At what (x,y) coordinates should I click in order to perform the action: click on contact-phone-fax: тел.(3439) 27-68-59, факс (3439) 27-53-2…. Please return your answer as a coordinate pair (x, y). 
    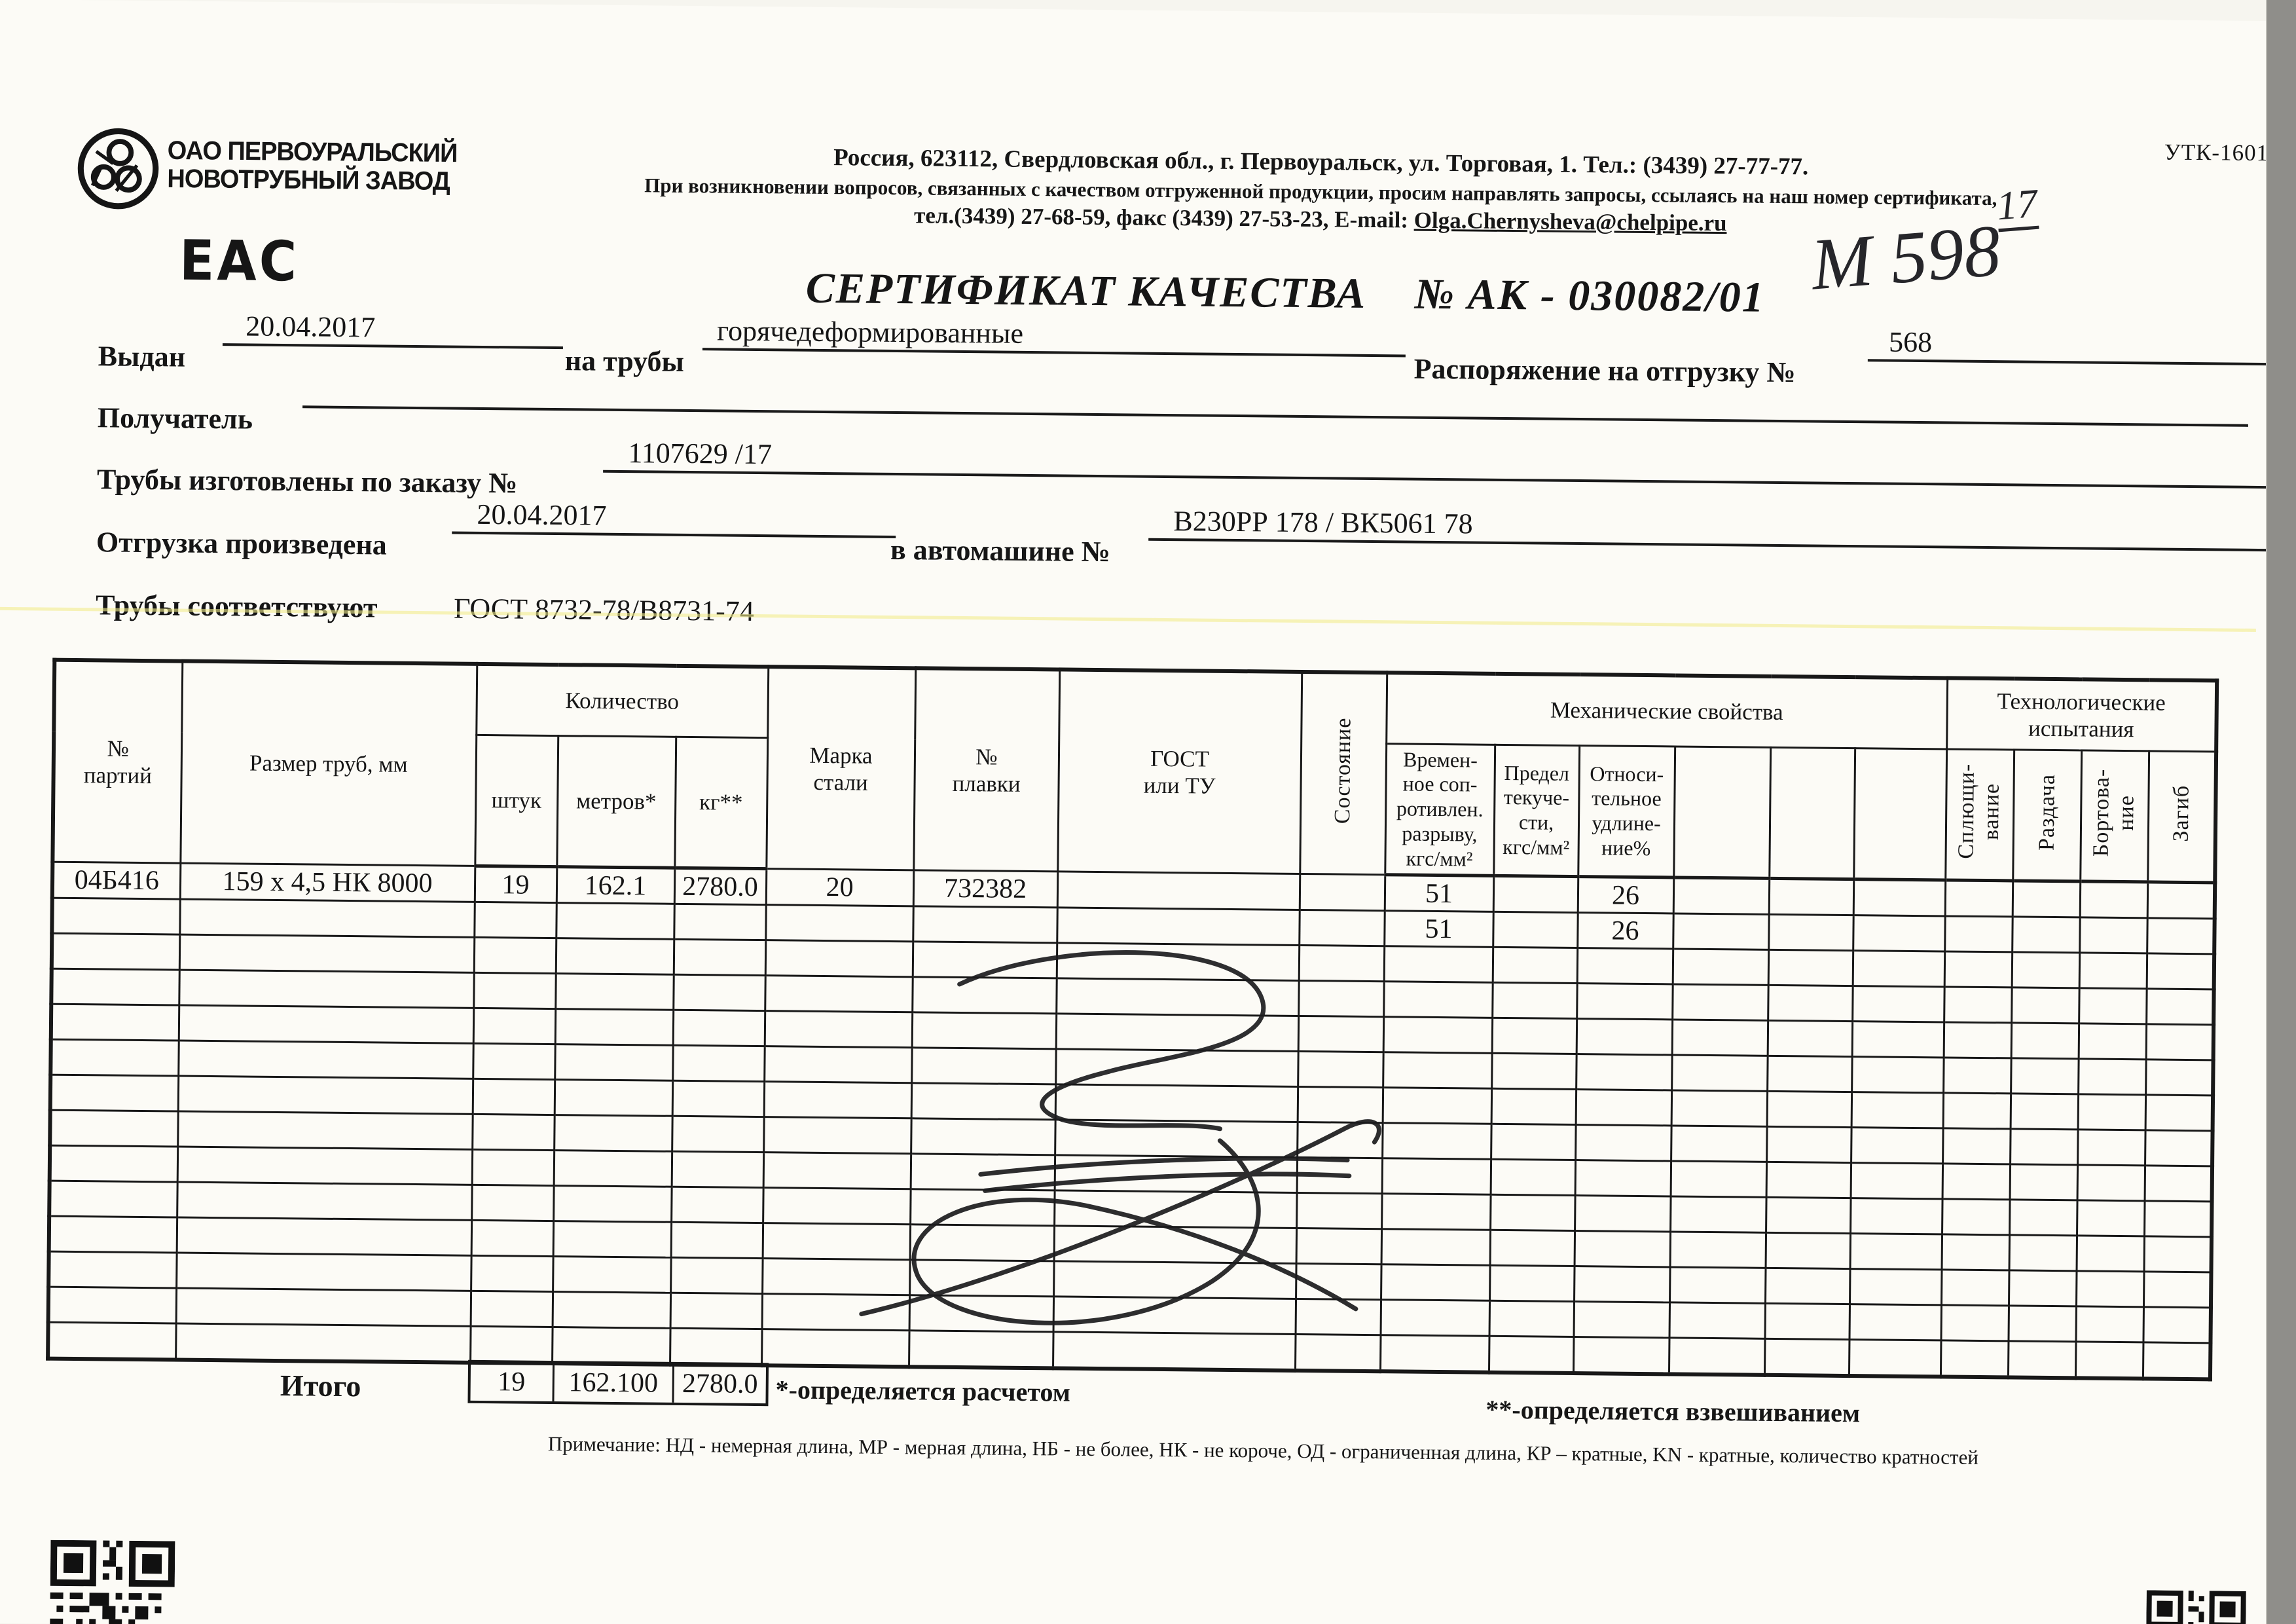
    Looking at the image, I should click on (1163, 217).